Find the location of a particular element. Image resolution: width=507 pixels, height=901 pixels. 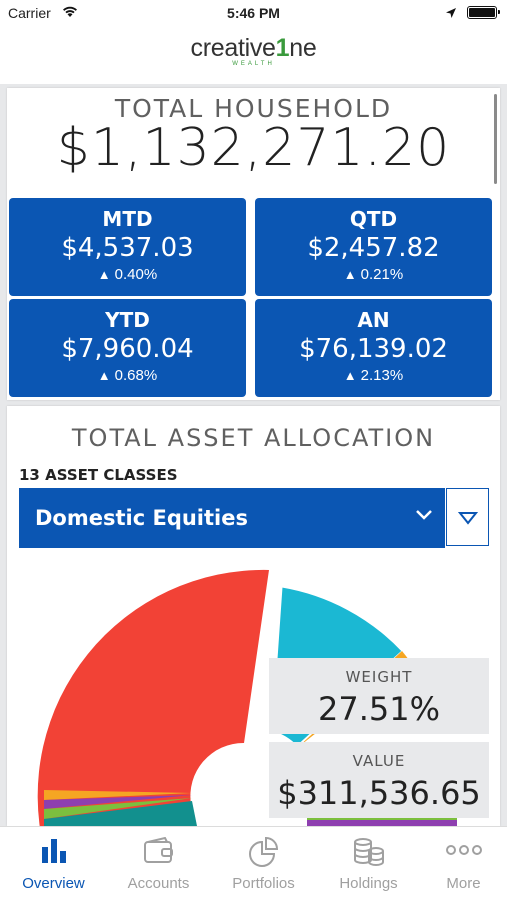

carrier-label: Carrier is located at coordinates (29, 13).